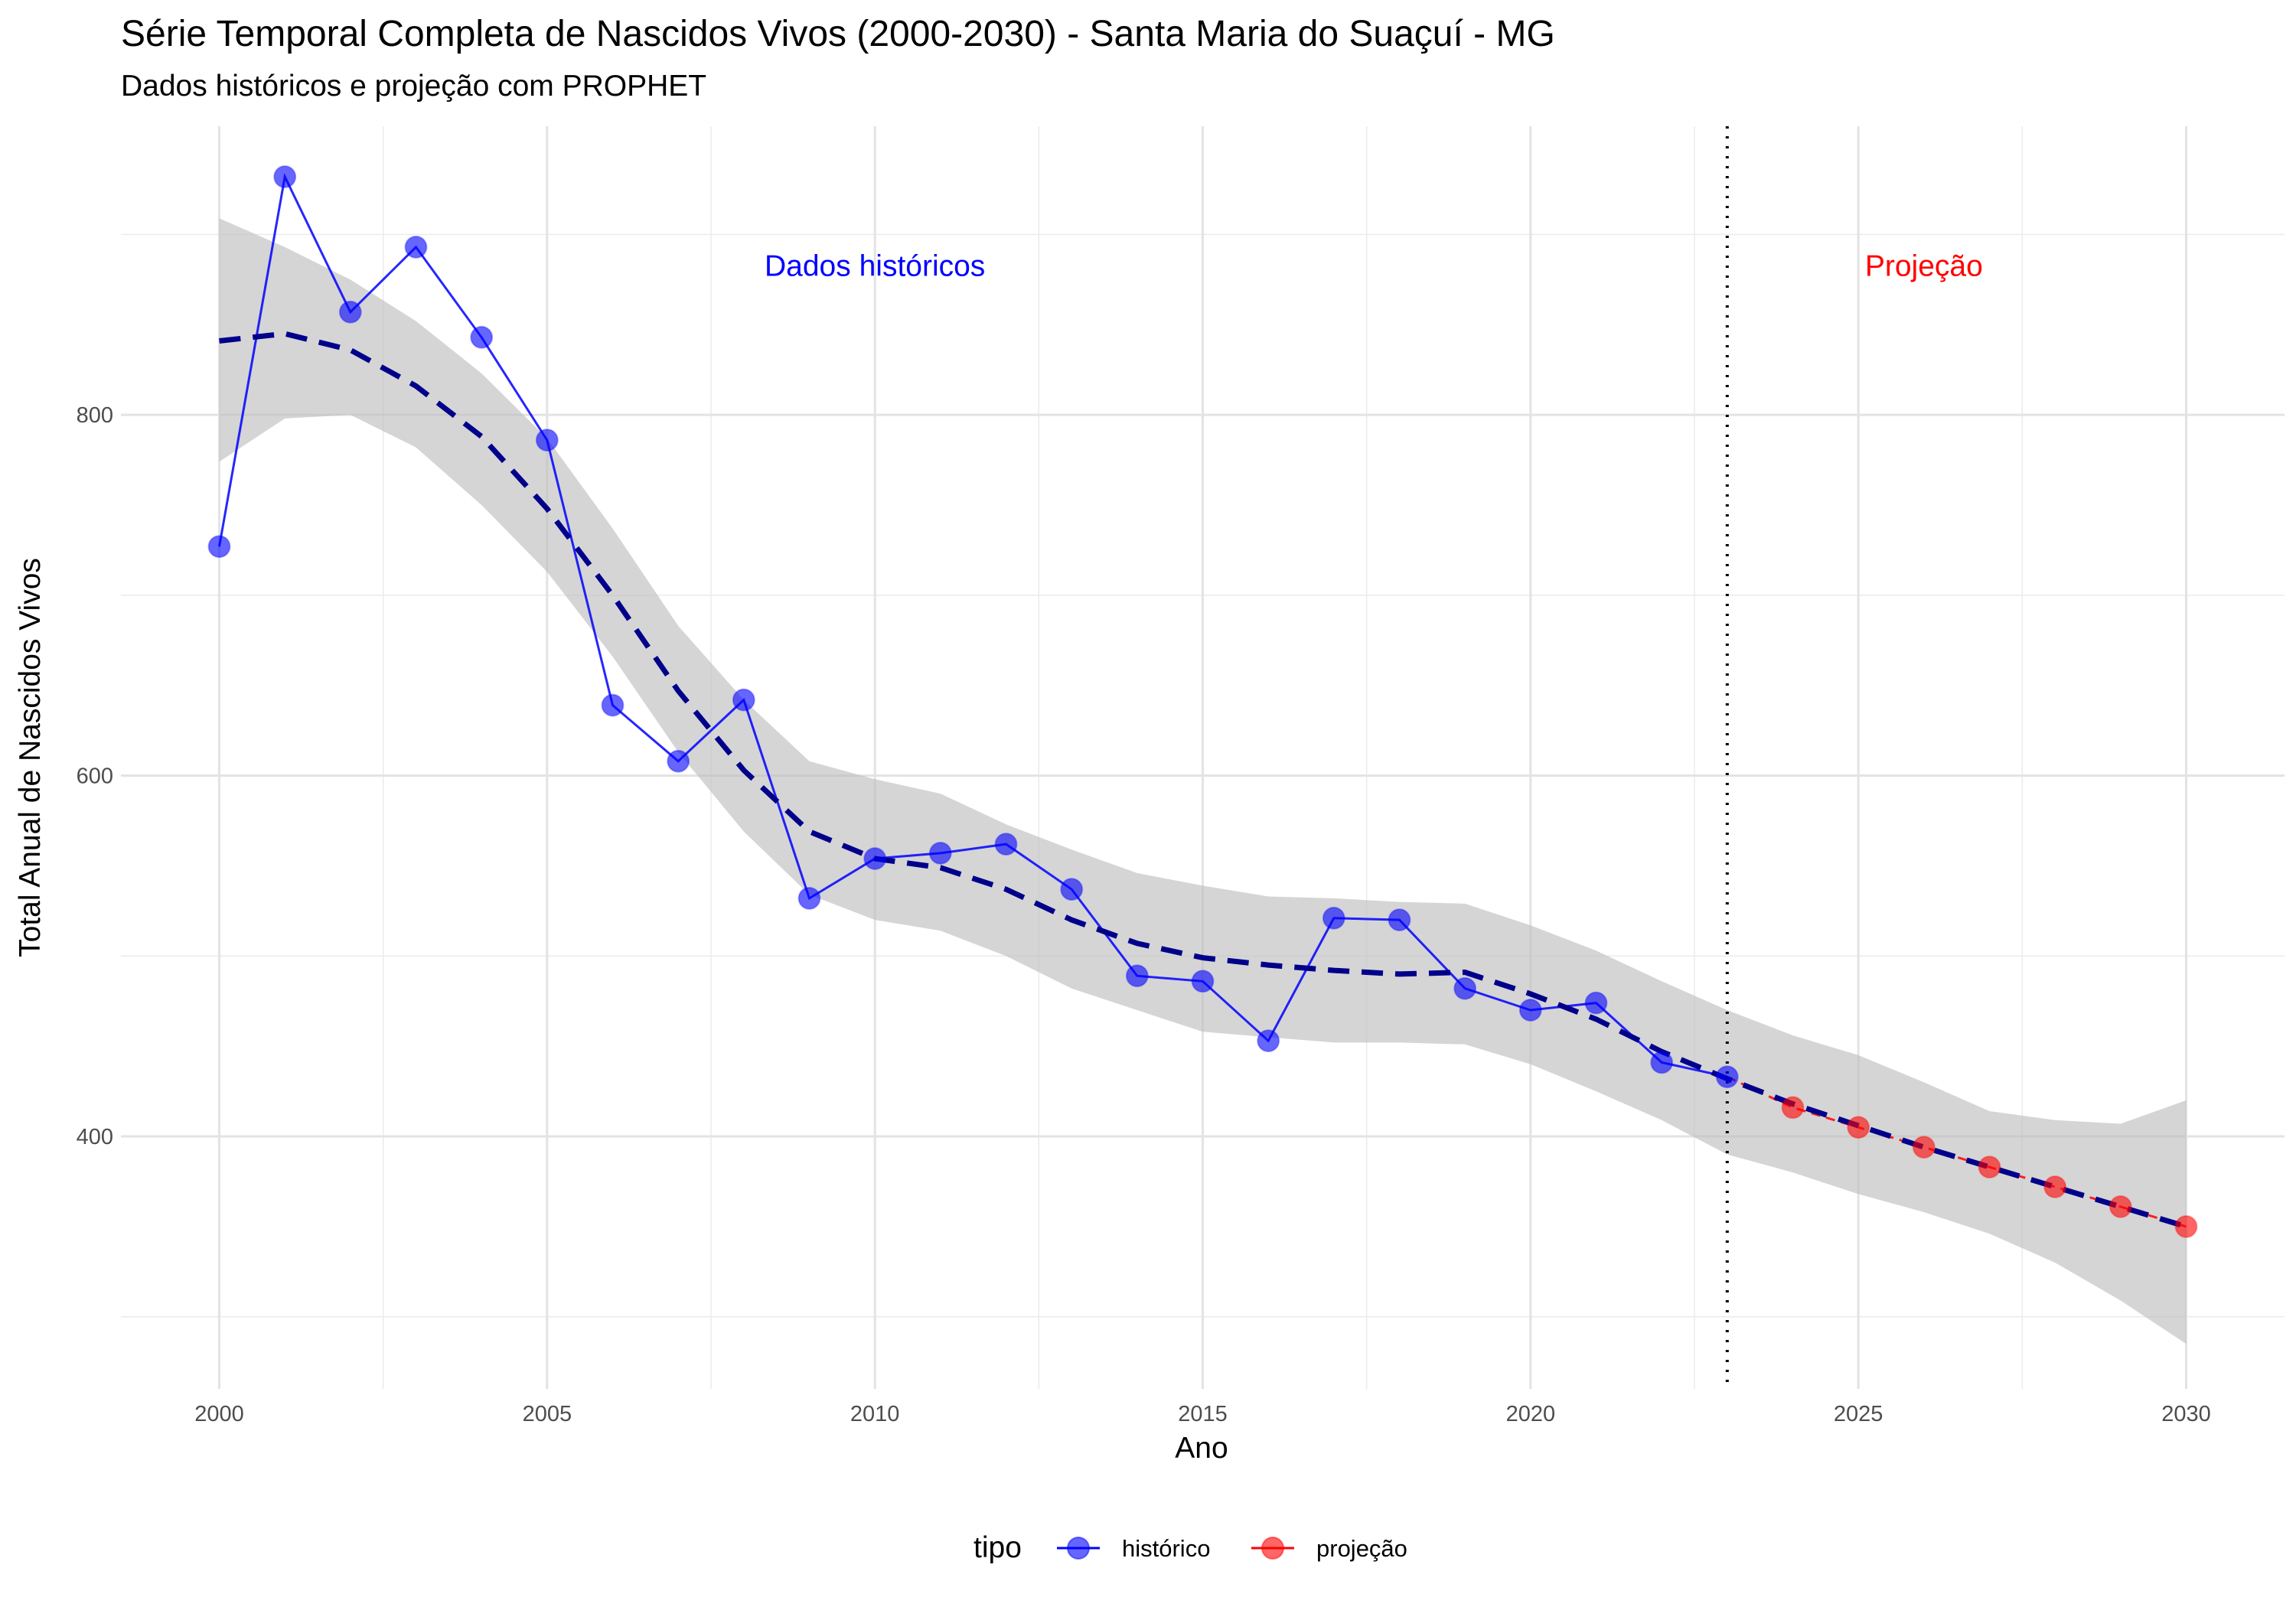 Image resolution: width=2296 pixels, height=1607 pixels. Describe the element at coordinates (875, 1414) in the screenshot. I see `x-tick-label: 2010` at that location.